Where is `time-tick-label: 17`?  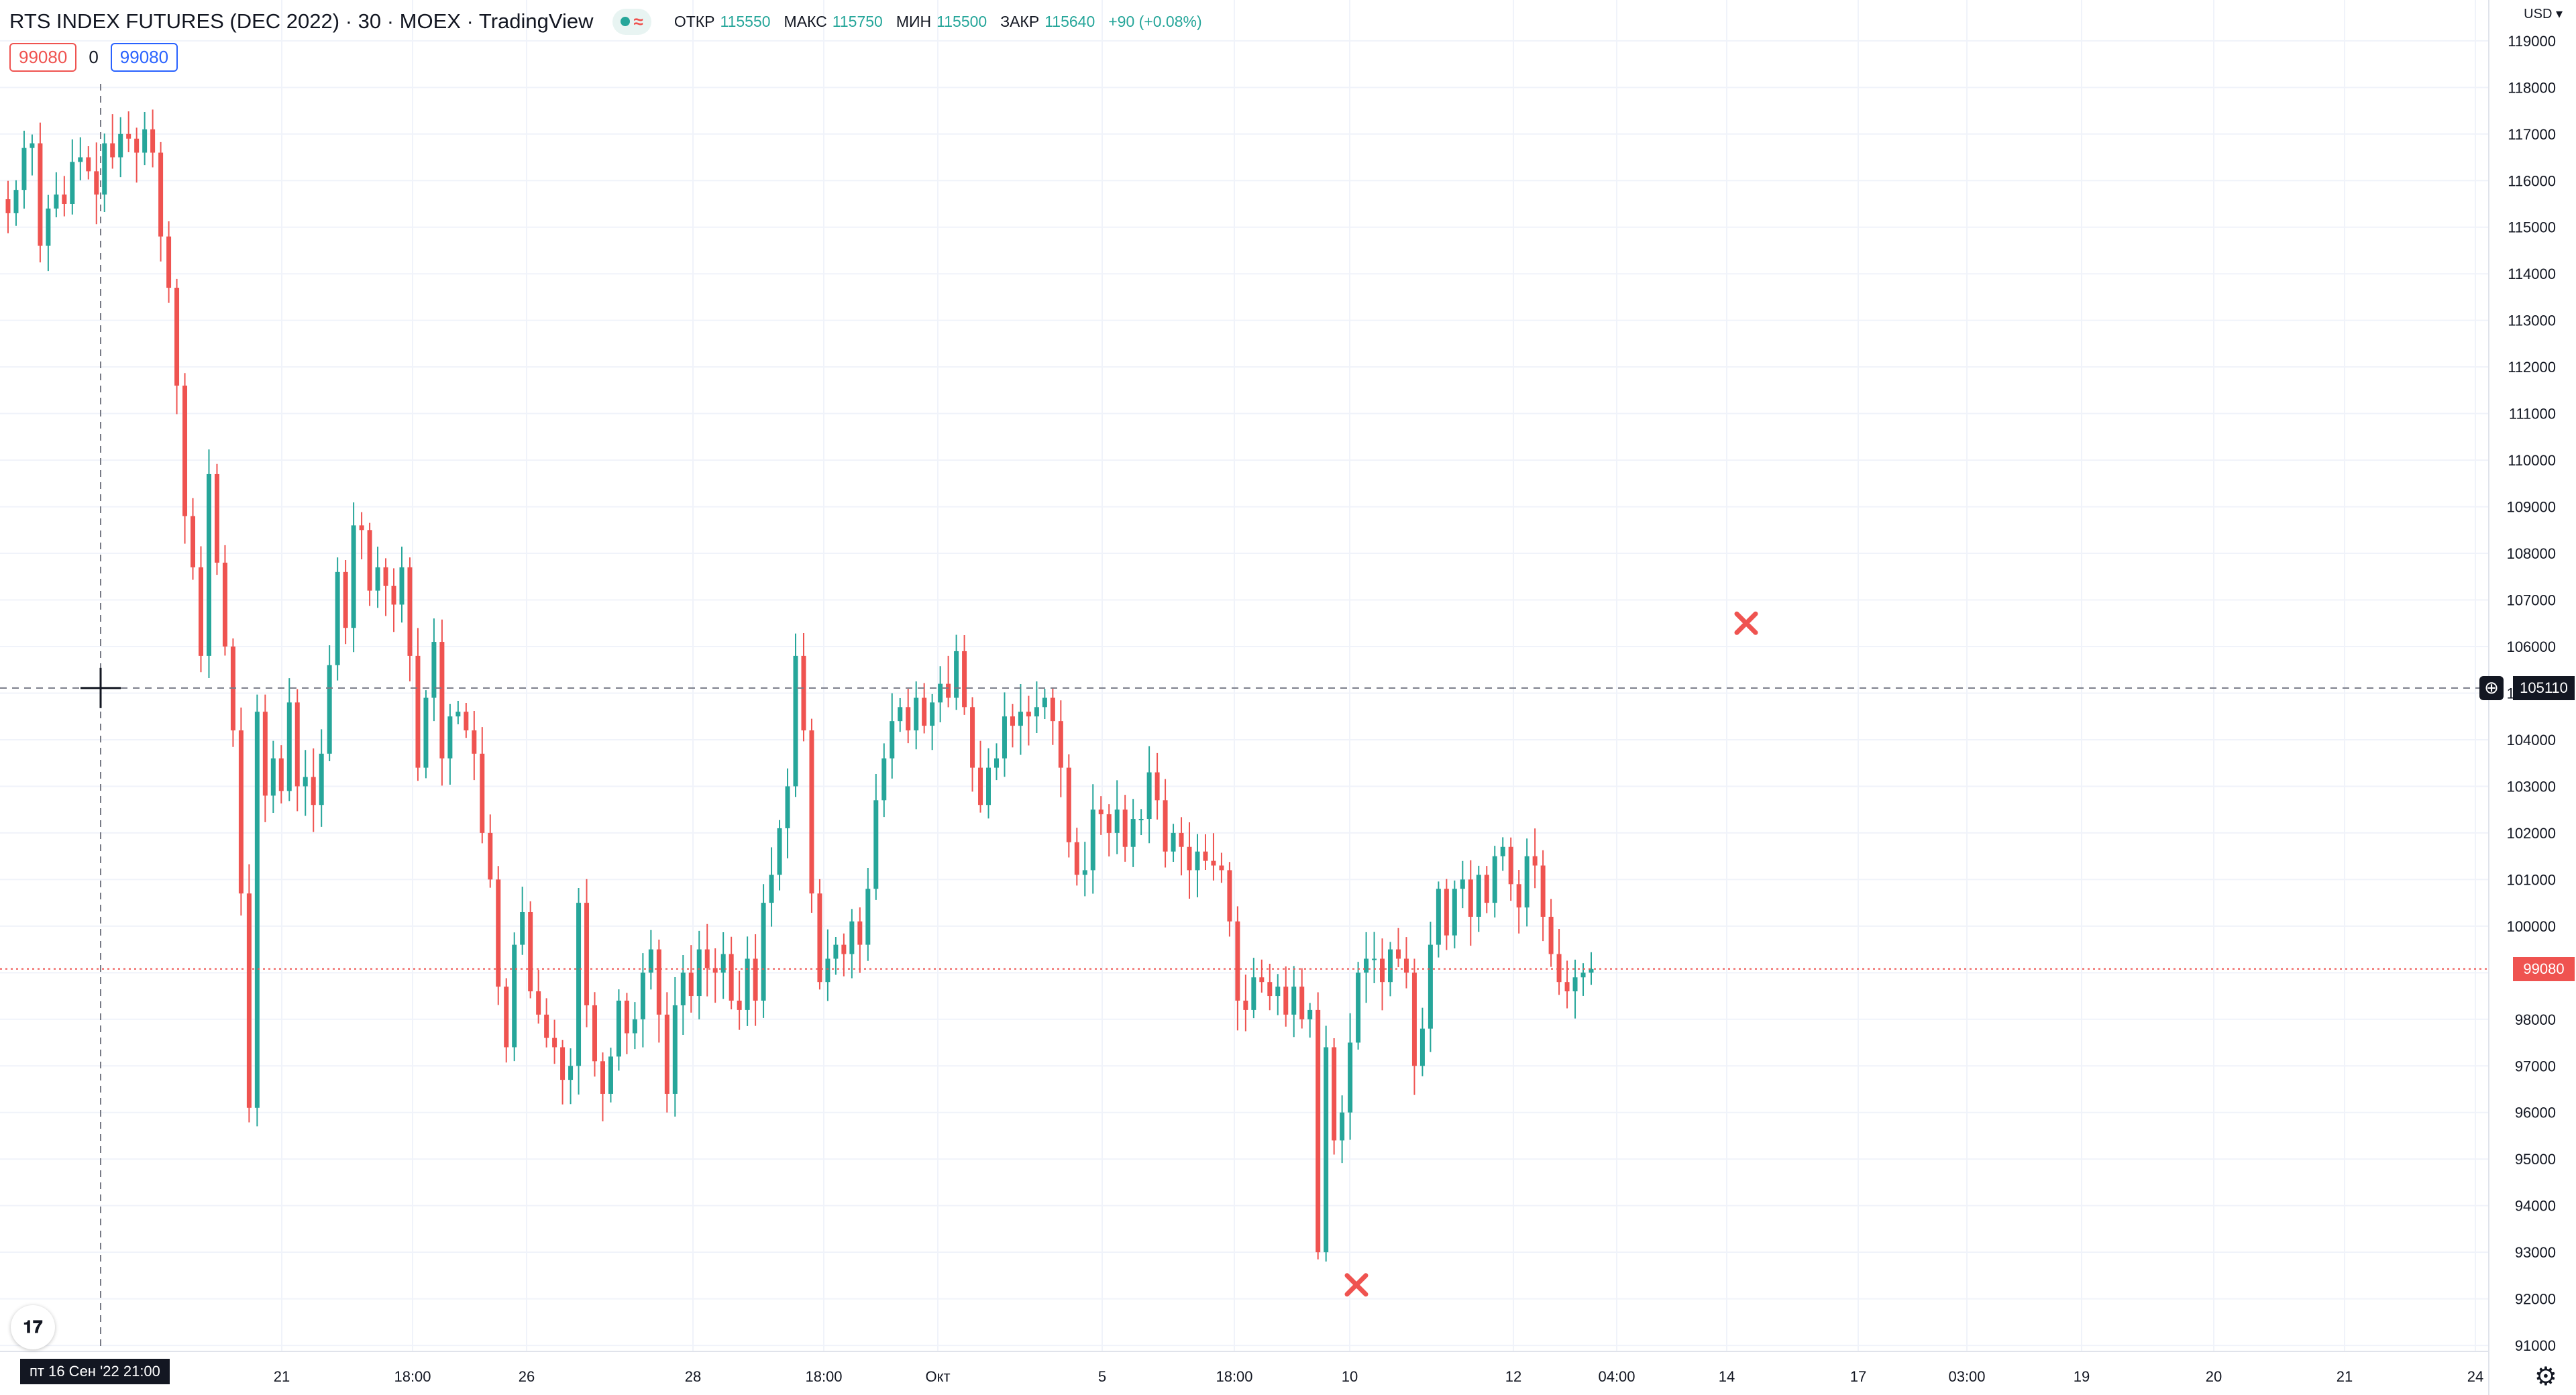
time-tick-label: 17 is located at coordinates (1858, 1376).